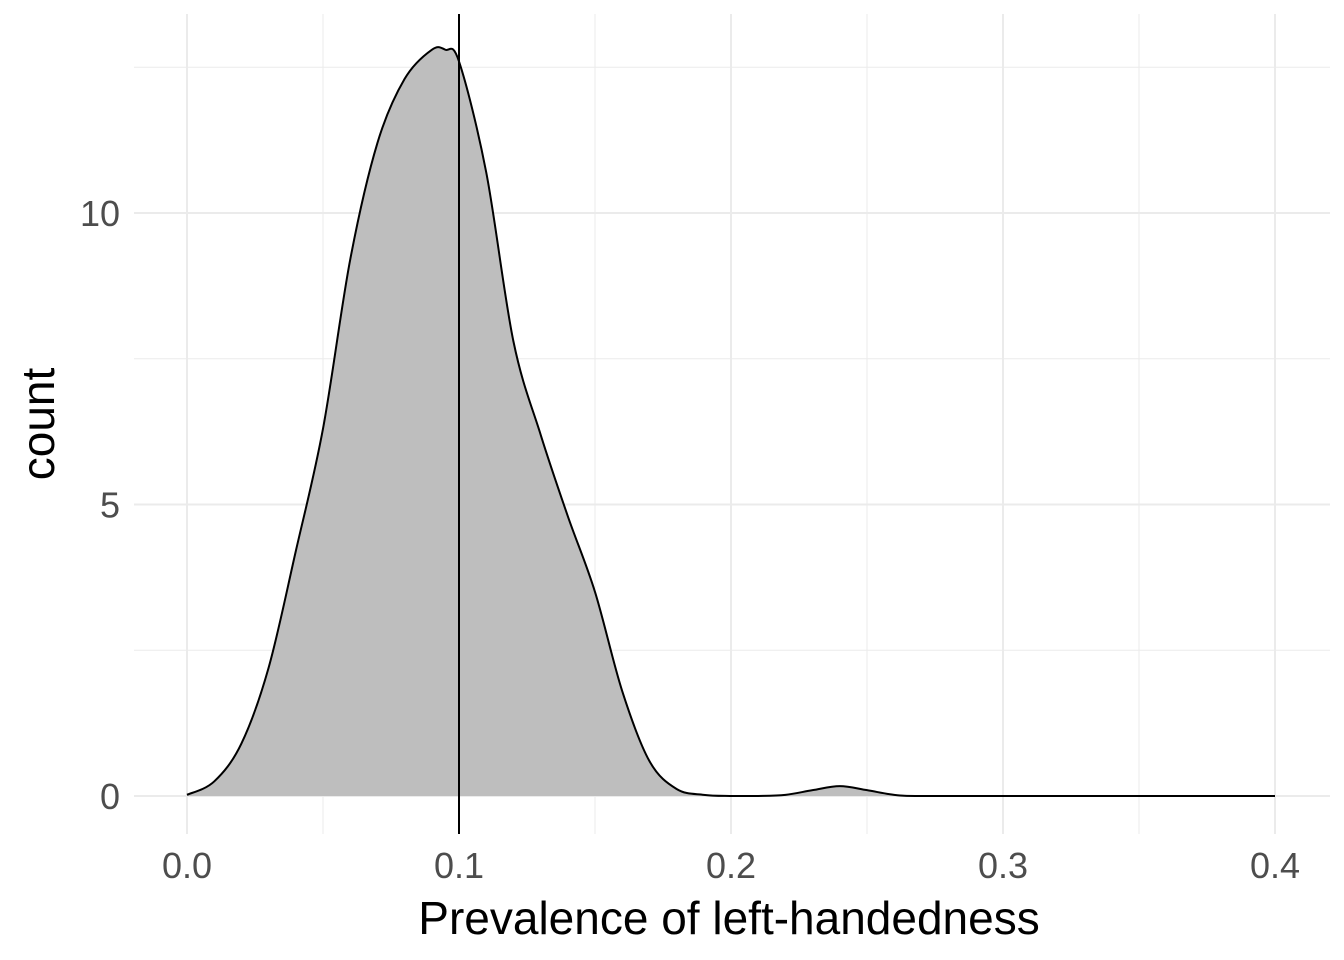 This screenshot has width=1344, height=960. I want to click on y-tick-label: 5, so click(110, 505).